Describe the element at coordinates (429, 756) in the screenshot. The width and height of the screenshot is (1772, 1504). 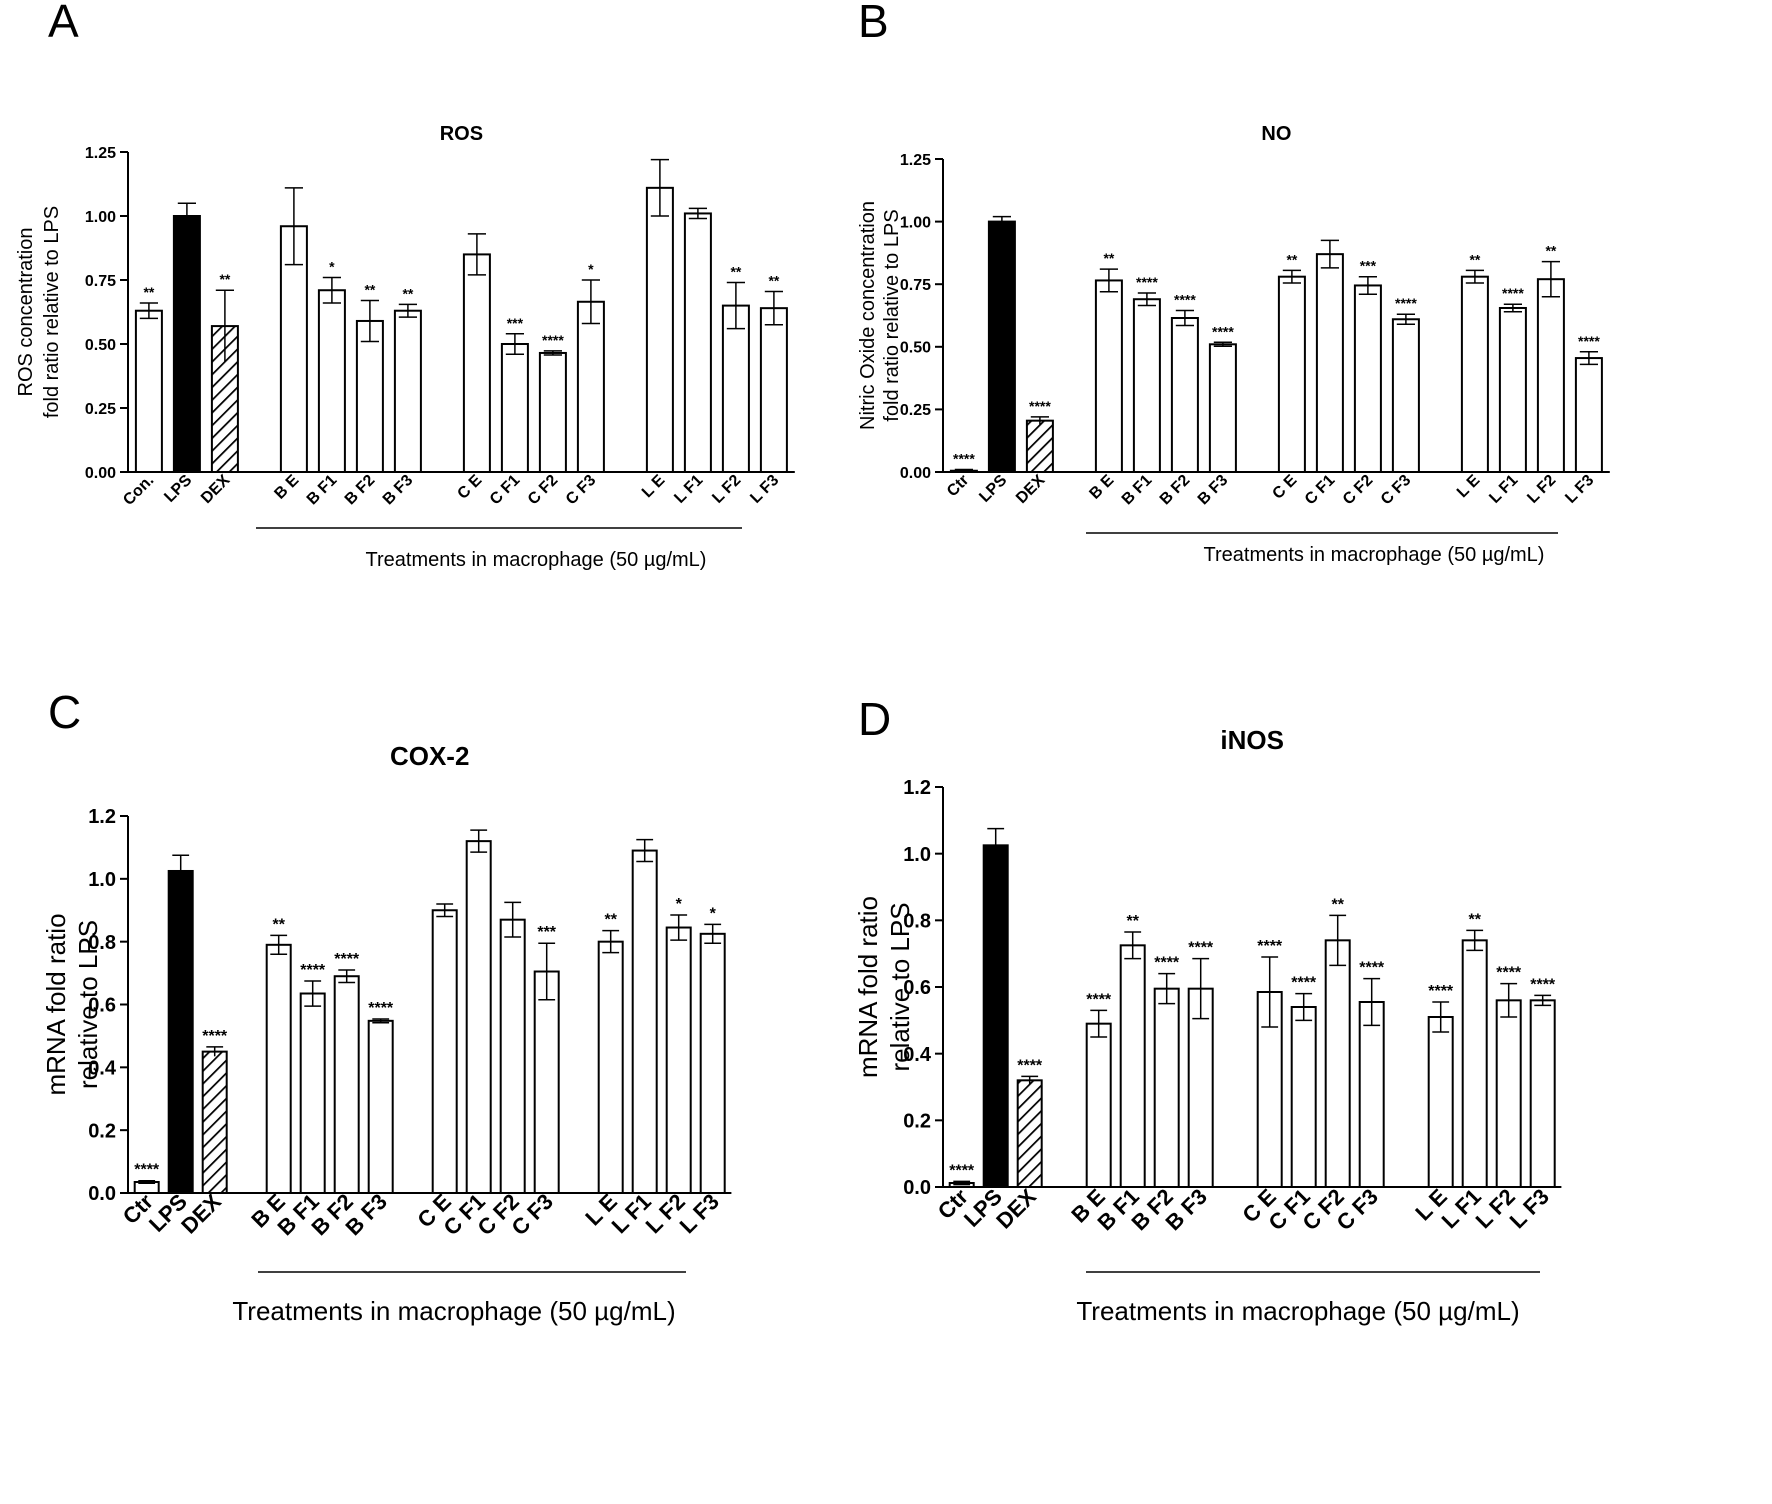
I see `chart-title: COX-2` at that location.